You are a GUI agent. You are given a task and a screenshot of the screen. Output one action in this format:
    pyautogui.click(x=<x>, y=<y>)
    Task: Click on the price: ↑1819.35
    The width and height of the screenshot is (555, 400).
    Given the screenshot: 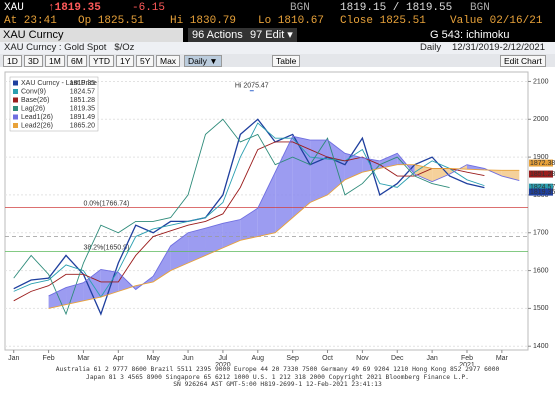 What is the action you would take?
    pyautogui.click(x=74, y=8)
    